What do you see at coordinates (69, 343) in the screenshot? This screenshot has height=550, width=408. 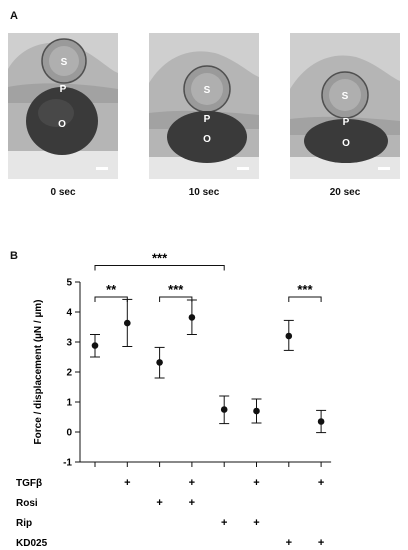 I see `y-tick-label: 3` at bounding box center [69, 343].